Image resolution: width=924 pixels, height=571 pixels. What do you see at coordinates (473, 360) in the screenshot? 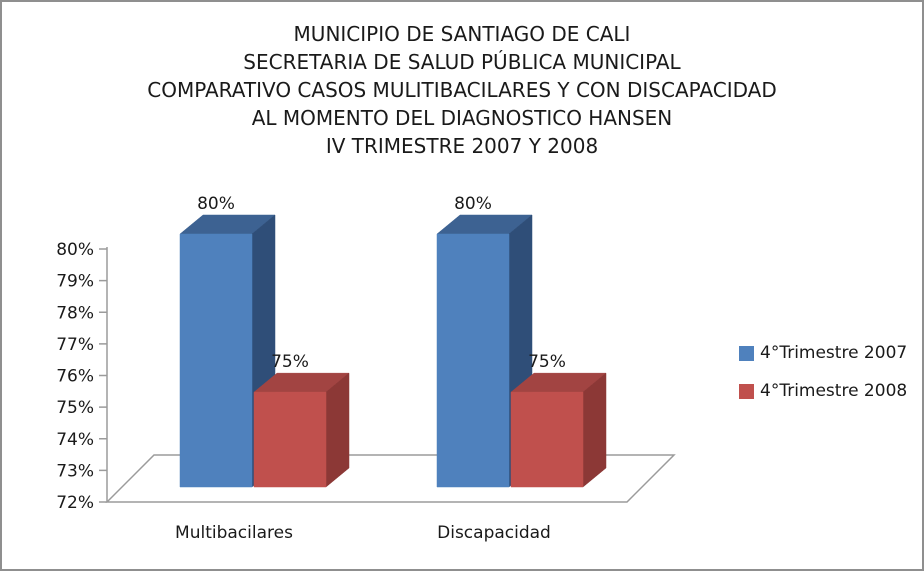
I see `bar-blue-discapacidad-front` at bounding box center [473, 360].